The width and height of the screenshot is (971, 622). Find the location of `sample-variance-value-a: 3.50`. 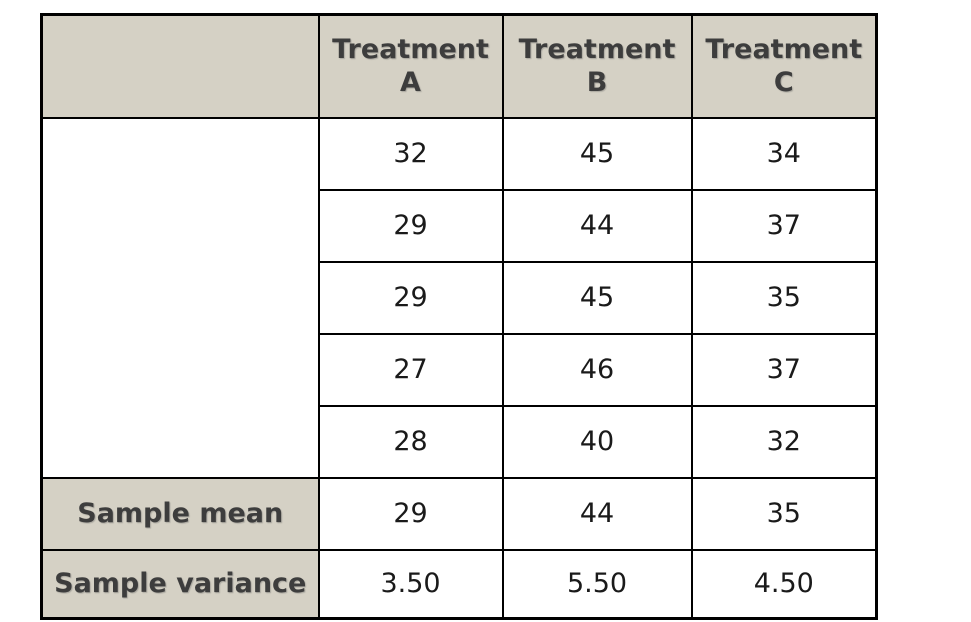

sample-variance-value-a: 3.50 is located at coordinates (410, 584).